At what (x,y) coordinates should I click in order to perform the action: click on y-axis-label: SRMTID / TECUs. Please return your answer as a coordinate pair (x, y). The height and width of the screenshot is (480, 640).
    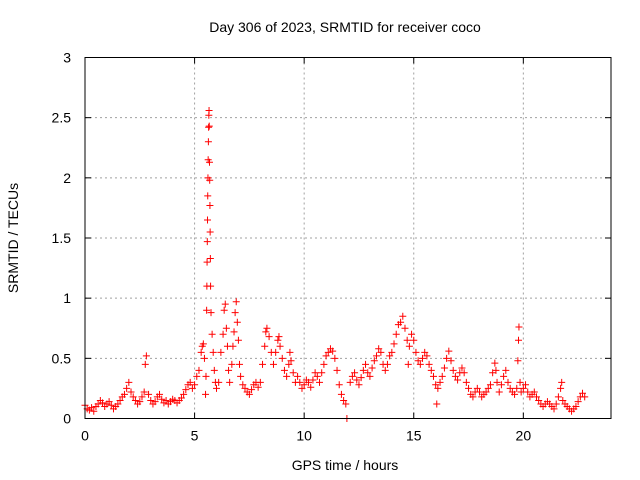
    Looking at the image, I should click on (13, 238).